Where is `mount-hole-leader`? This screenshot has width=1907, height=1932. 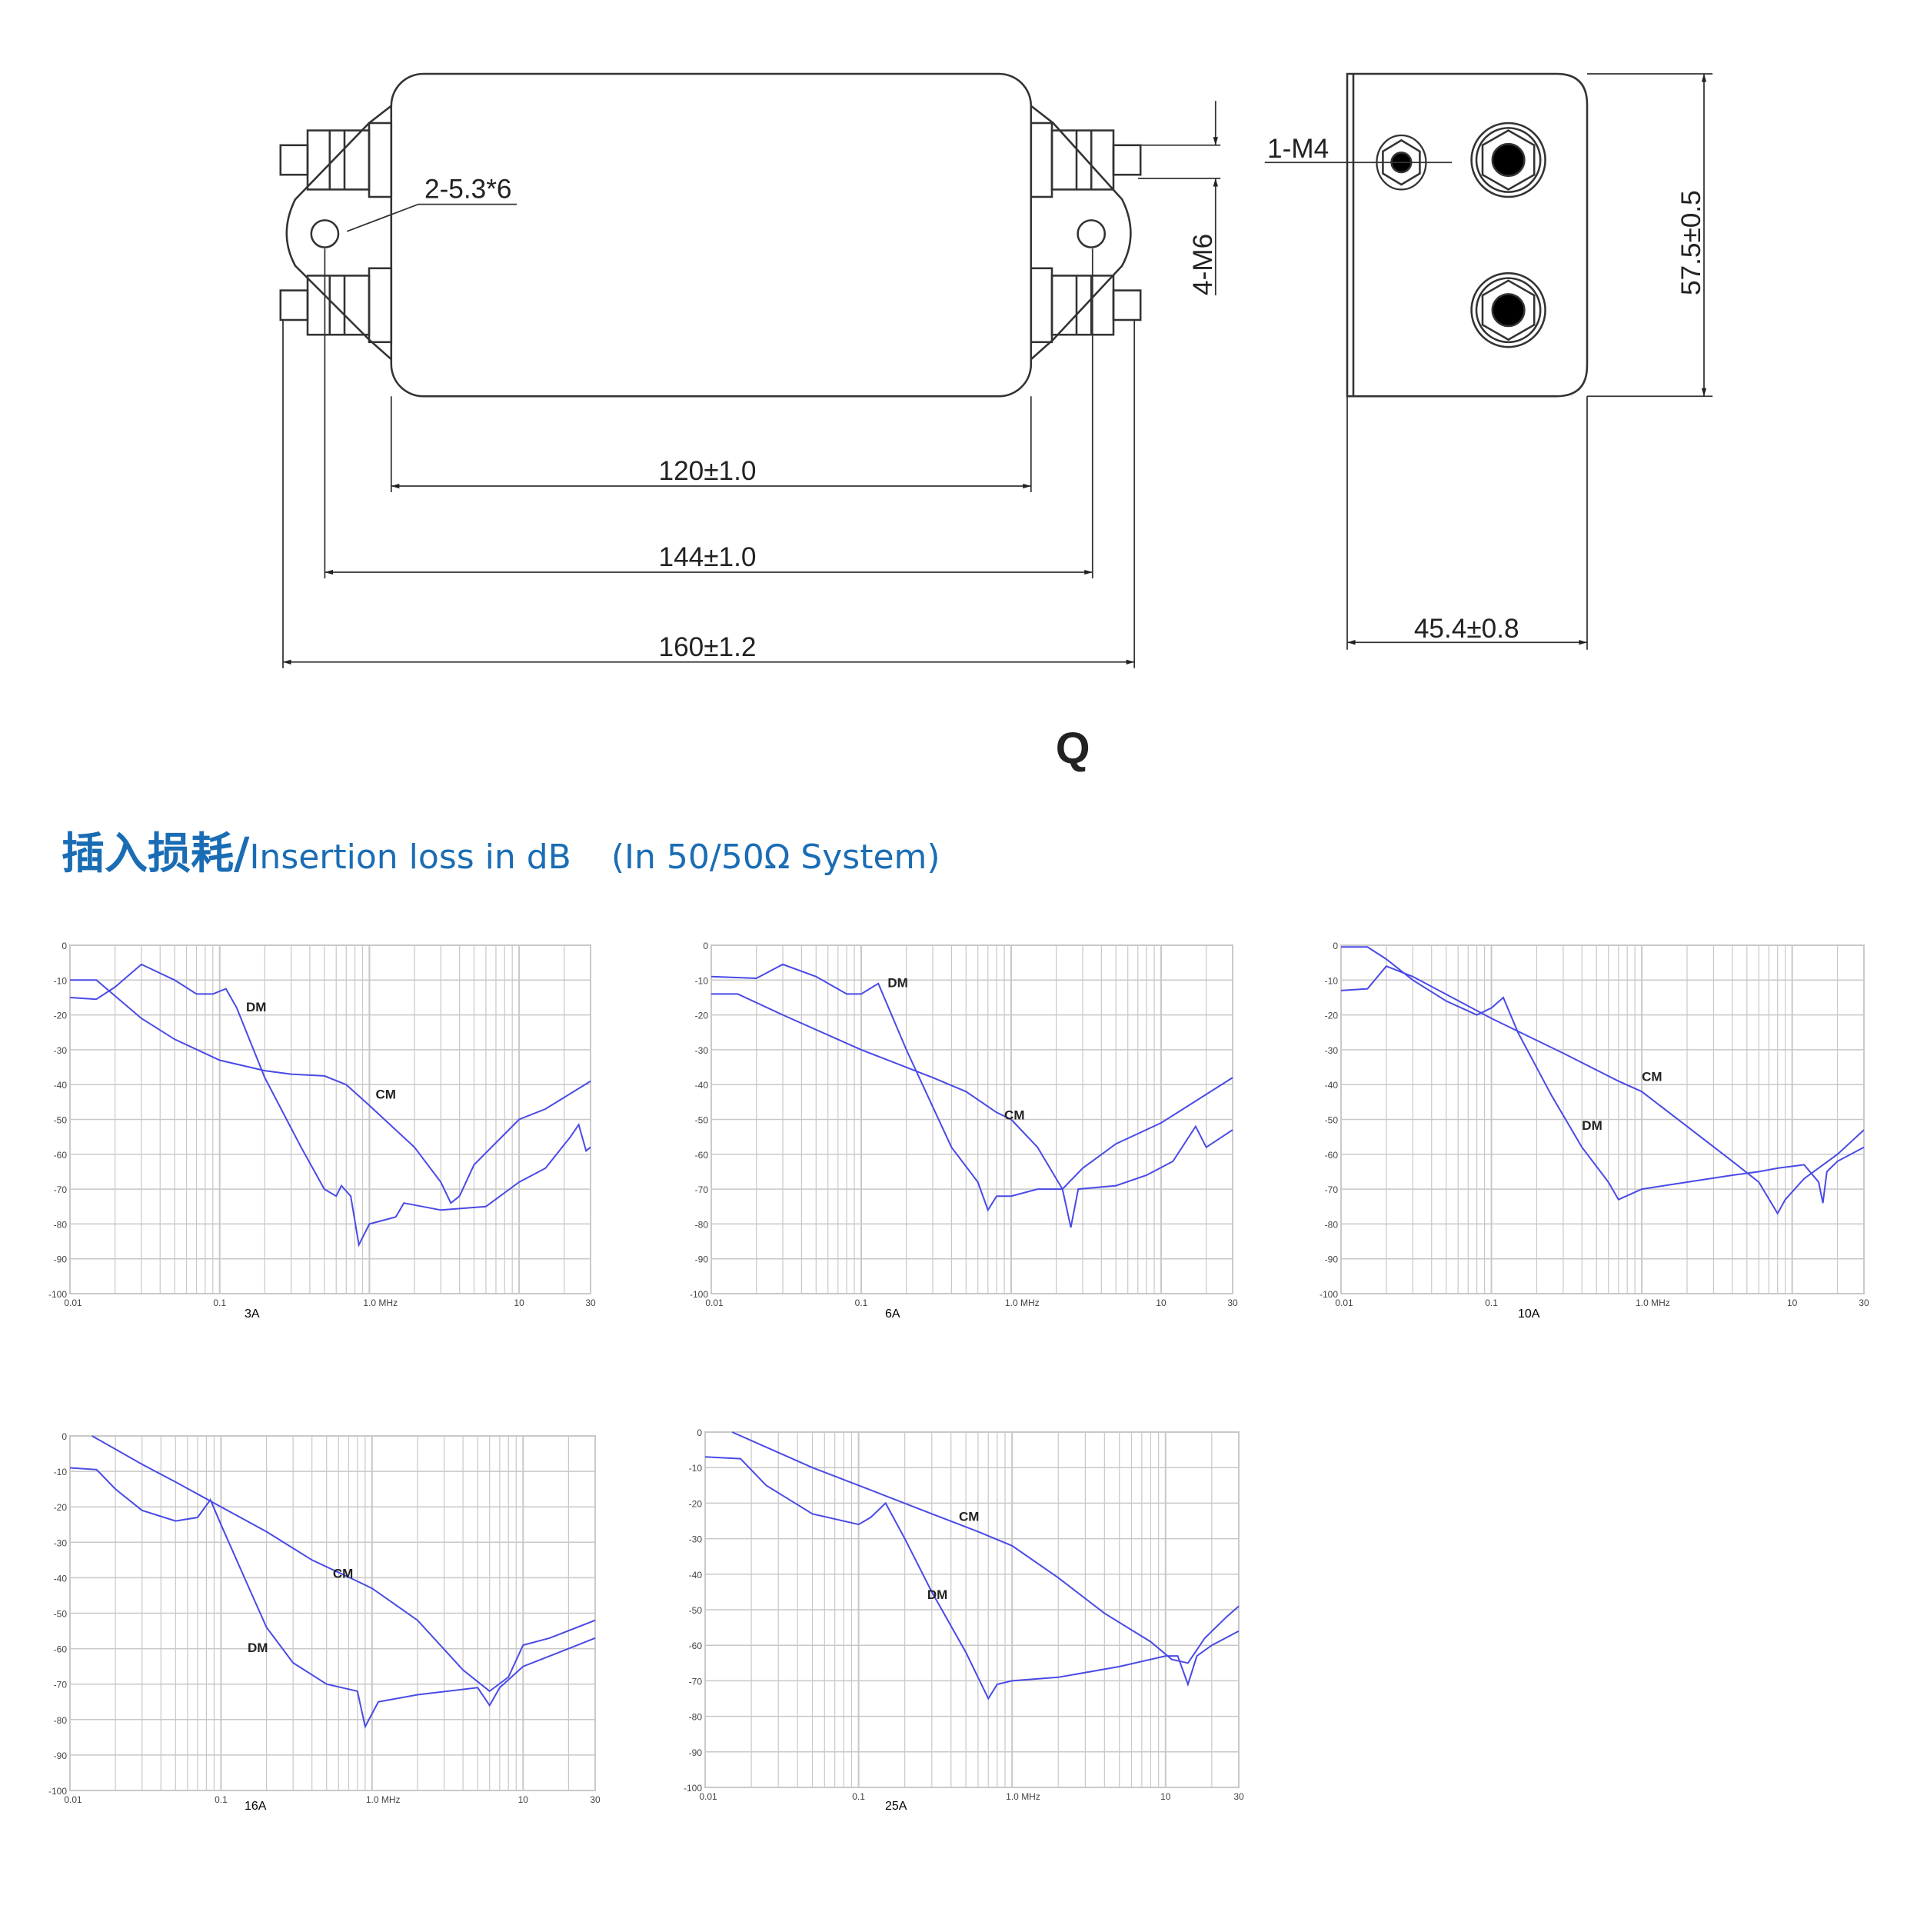
mount-hole-leader is located at coordinates (431, 217).